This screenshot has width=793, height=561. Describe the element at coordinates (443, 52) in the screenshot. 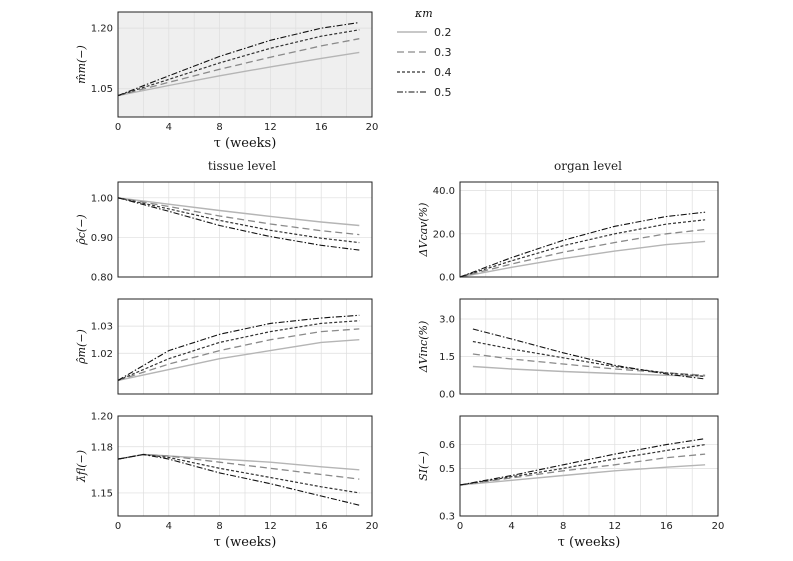

I see `legend-label: 0.3` at that location.